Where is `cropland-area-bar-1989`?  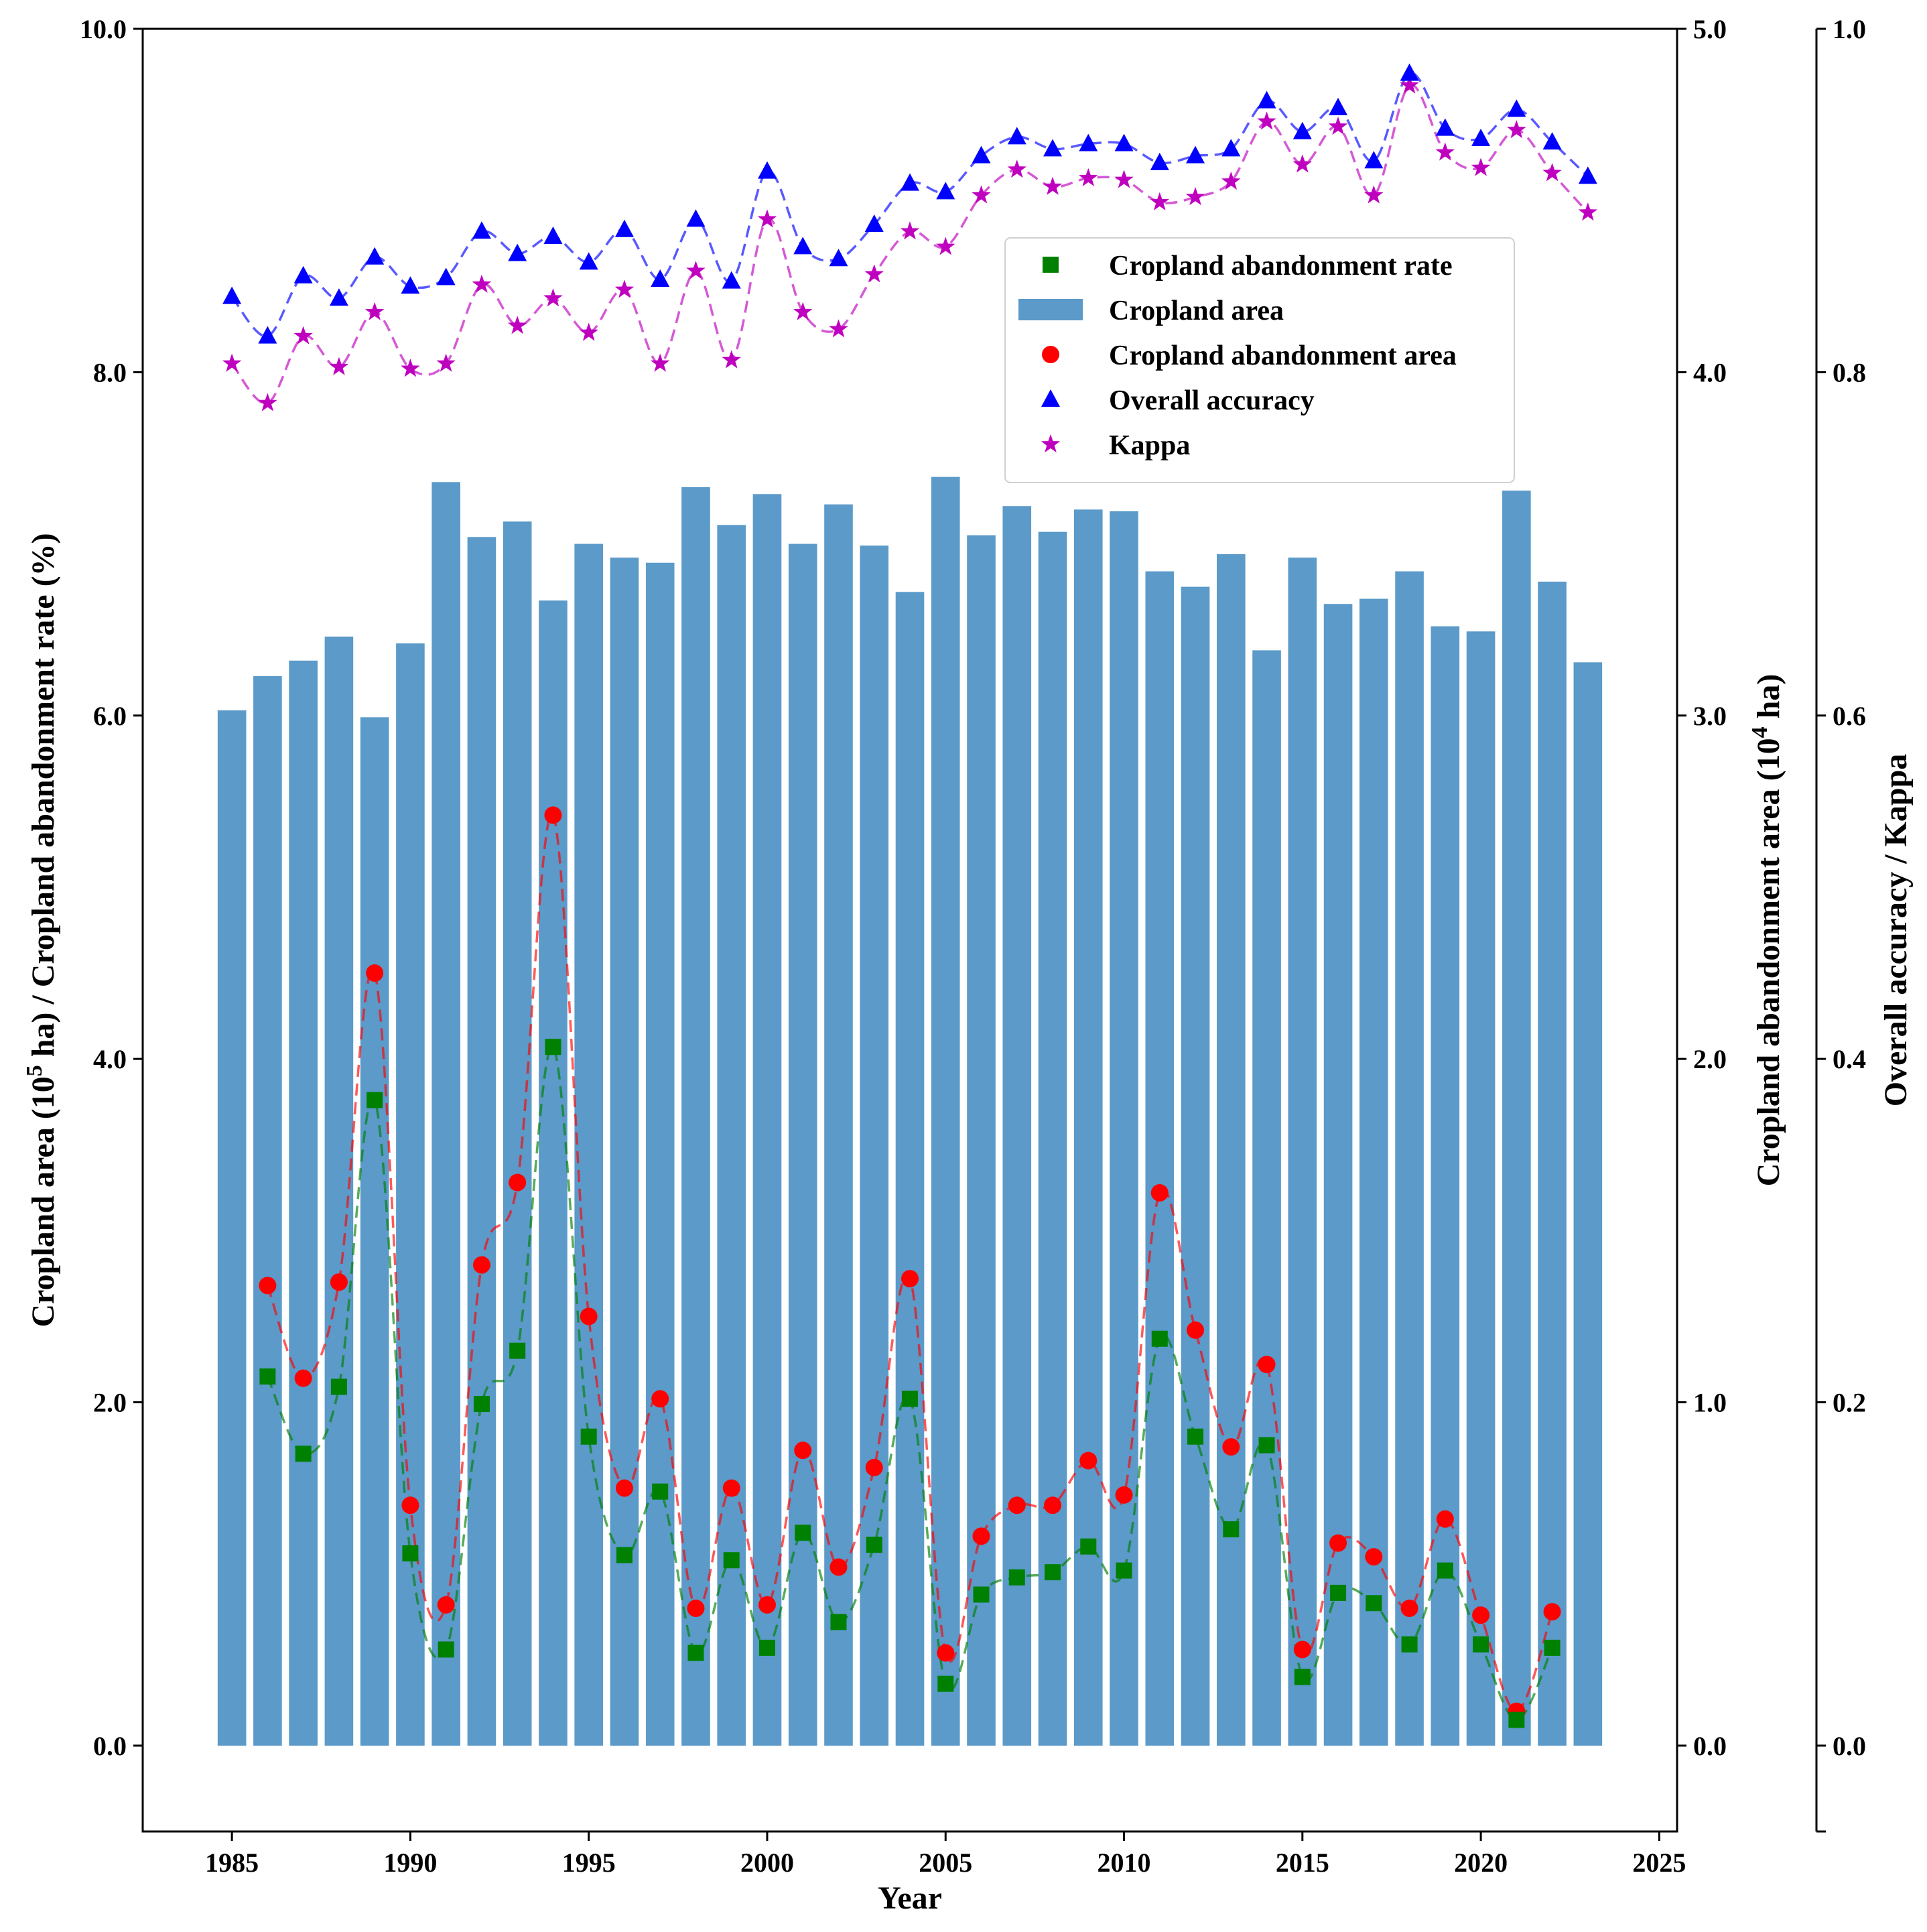
cropland-area-bar-1989 is located at coordinates (374, 1231).